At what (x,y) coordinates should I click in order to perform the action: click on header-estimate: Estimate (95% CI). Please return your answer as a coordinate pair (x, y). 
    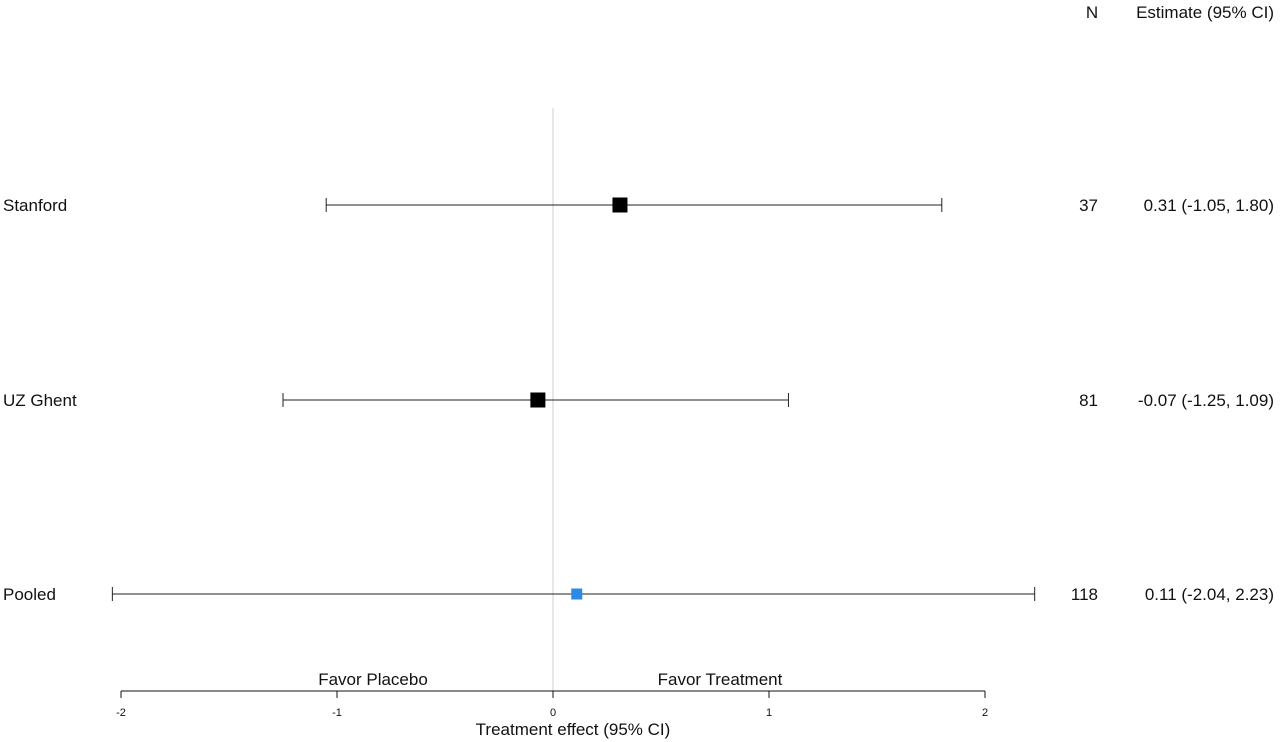
    Looking at the image, I should click on (1205, 12).